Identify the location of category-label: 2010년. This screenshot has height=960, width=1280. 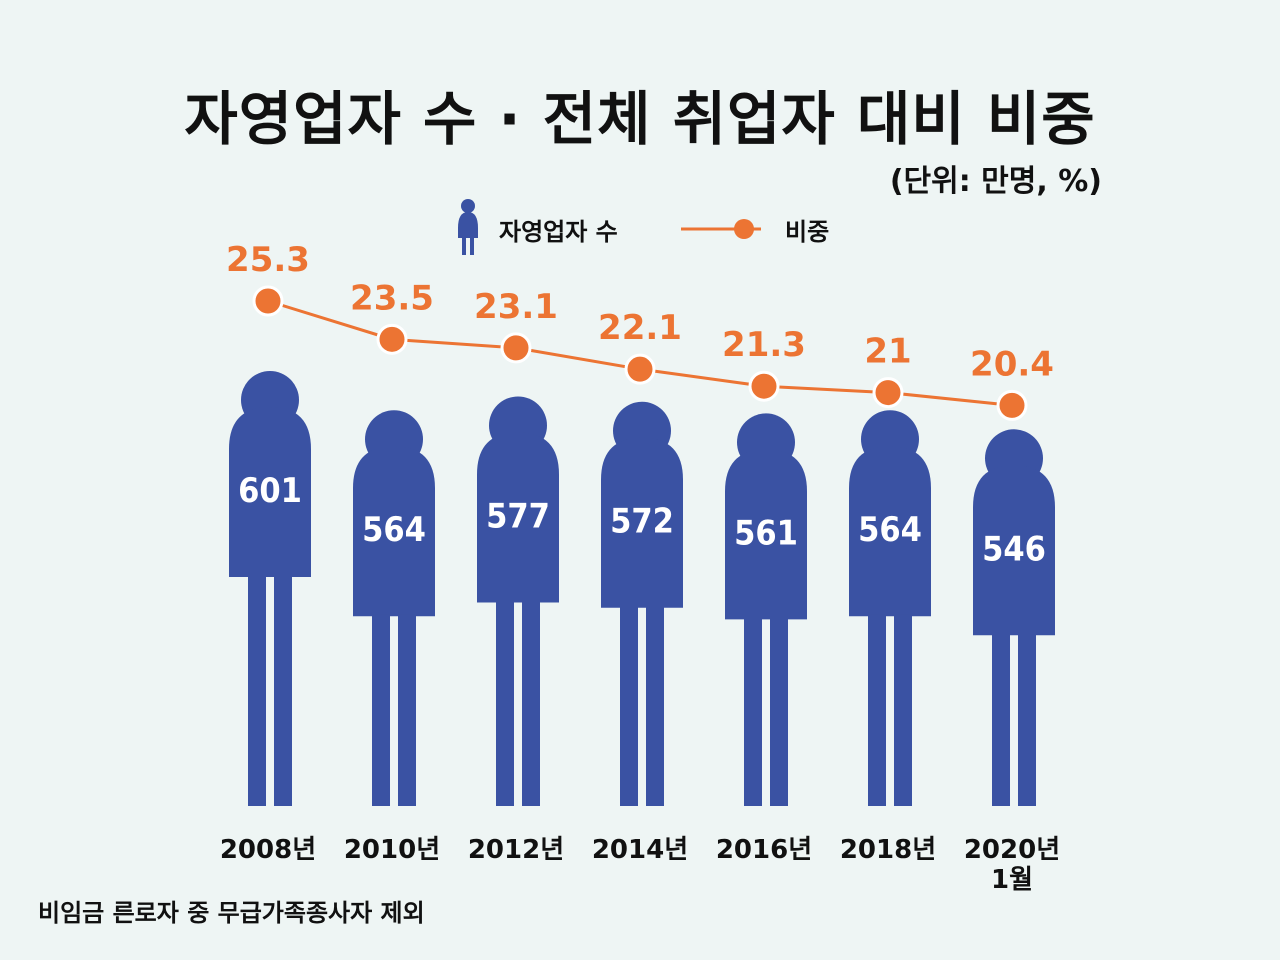
(392, 850).